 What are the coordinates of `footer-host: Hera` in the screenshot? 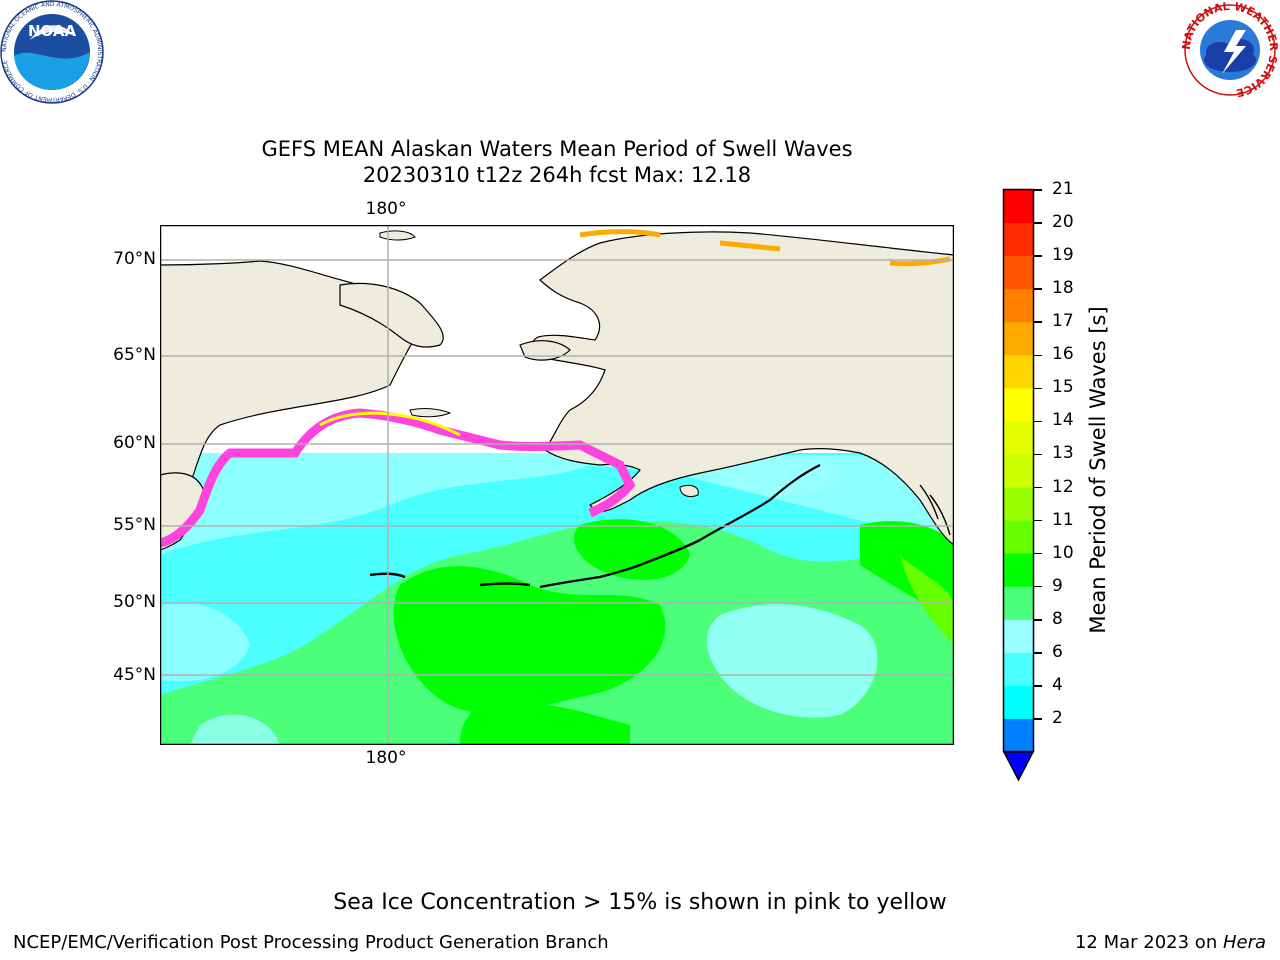 It's located at (1244, 942).